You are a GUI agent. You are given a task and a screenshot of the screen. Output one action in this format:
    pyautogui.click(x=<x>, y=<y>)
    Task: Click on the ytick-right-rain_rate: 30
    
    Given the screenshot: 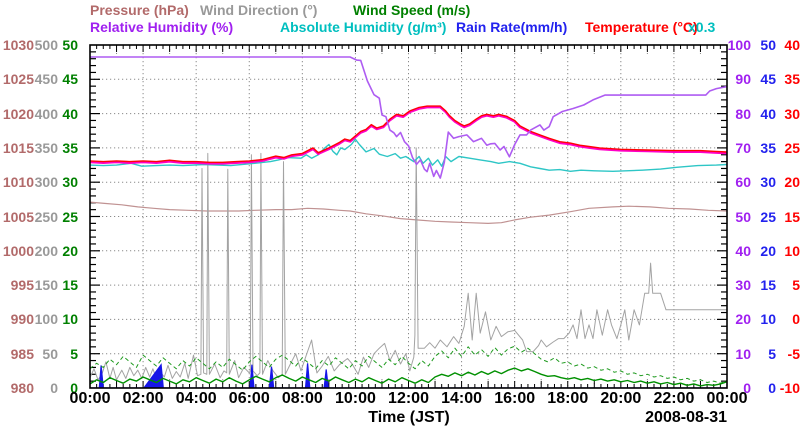 What is the action you would take?
    pyautogui.click(x=768, y=182)
    